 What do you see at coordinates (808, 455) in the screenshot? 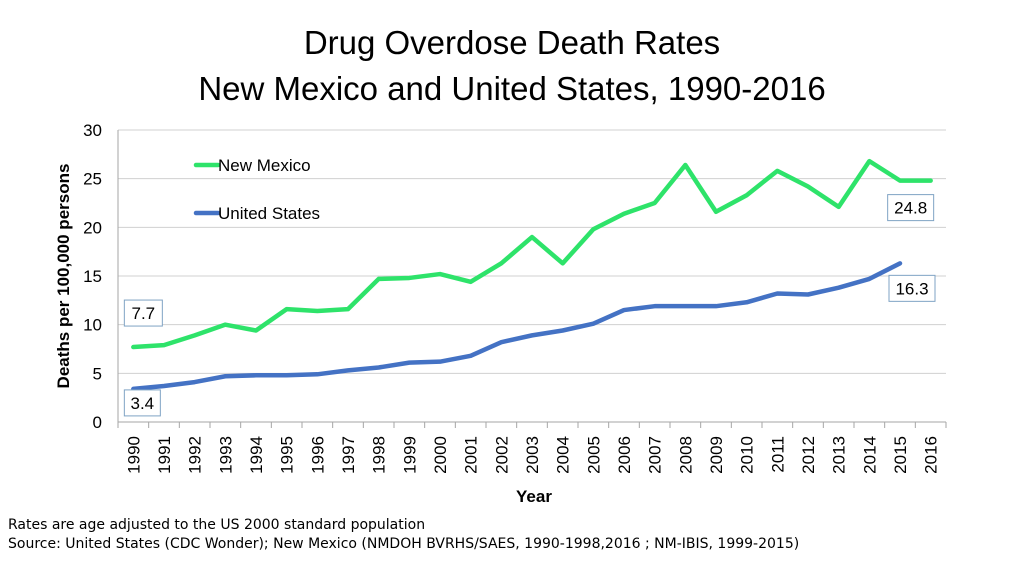
I see `x-tick-label-2012: 2012` at bounding box center [808, 455].